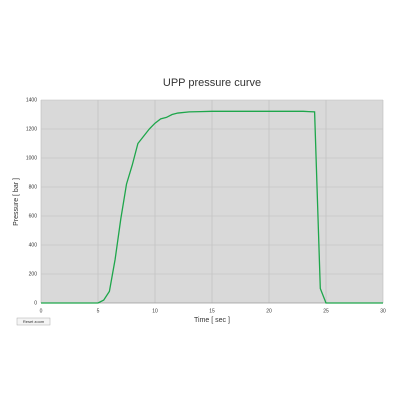  I want to click on y-tick-label: 1200, so click(31, 129).